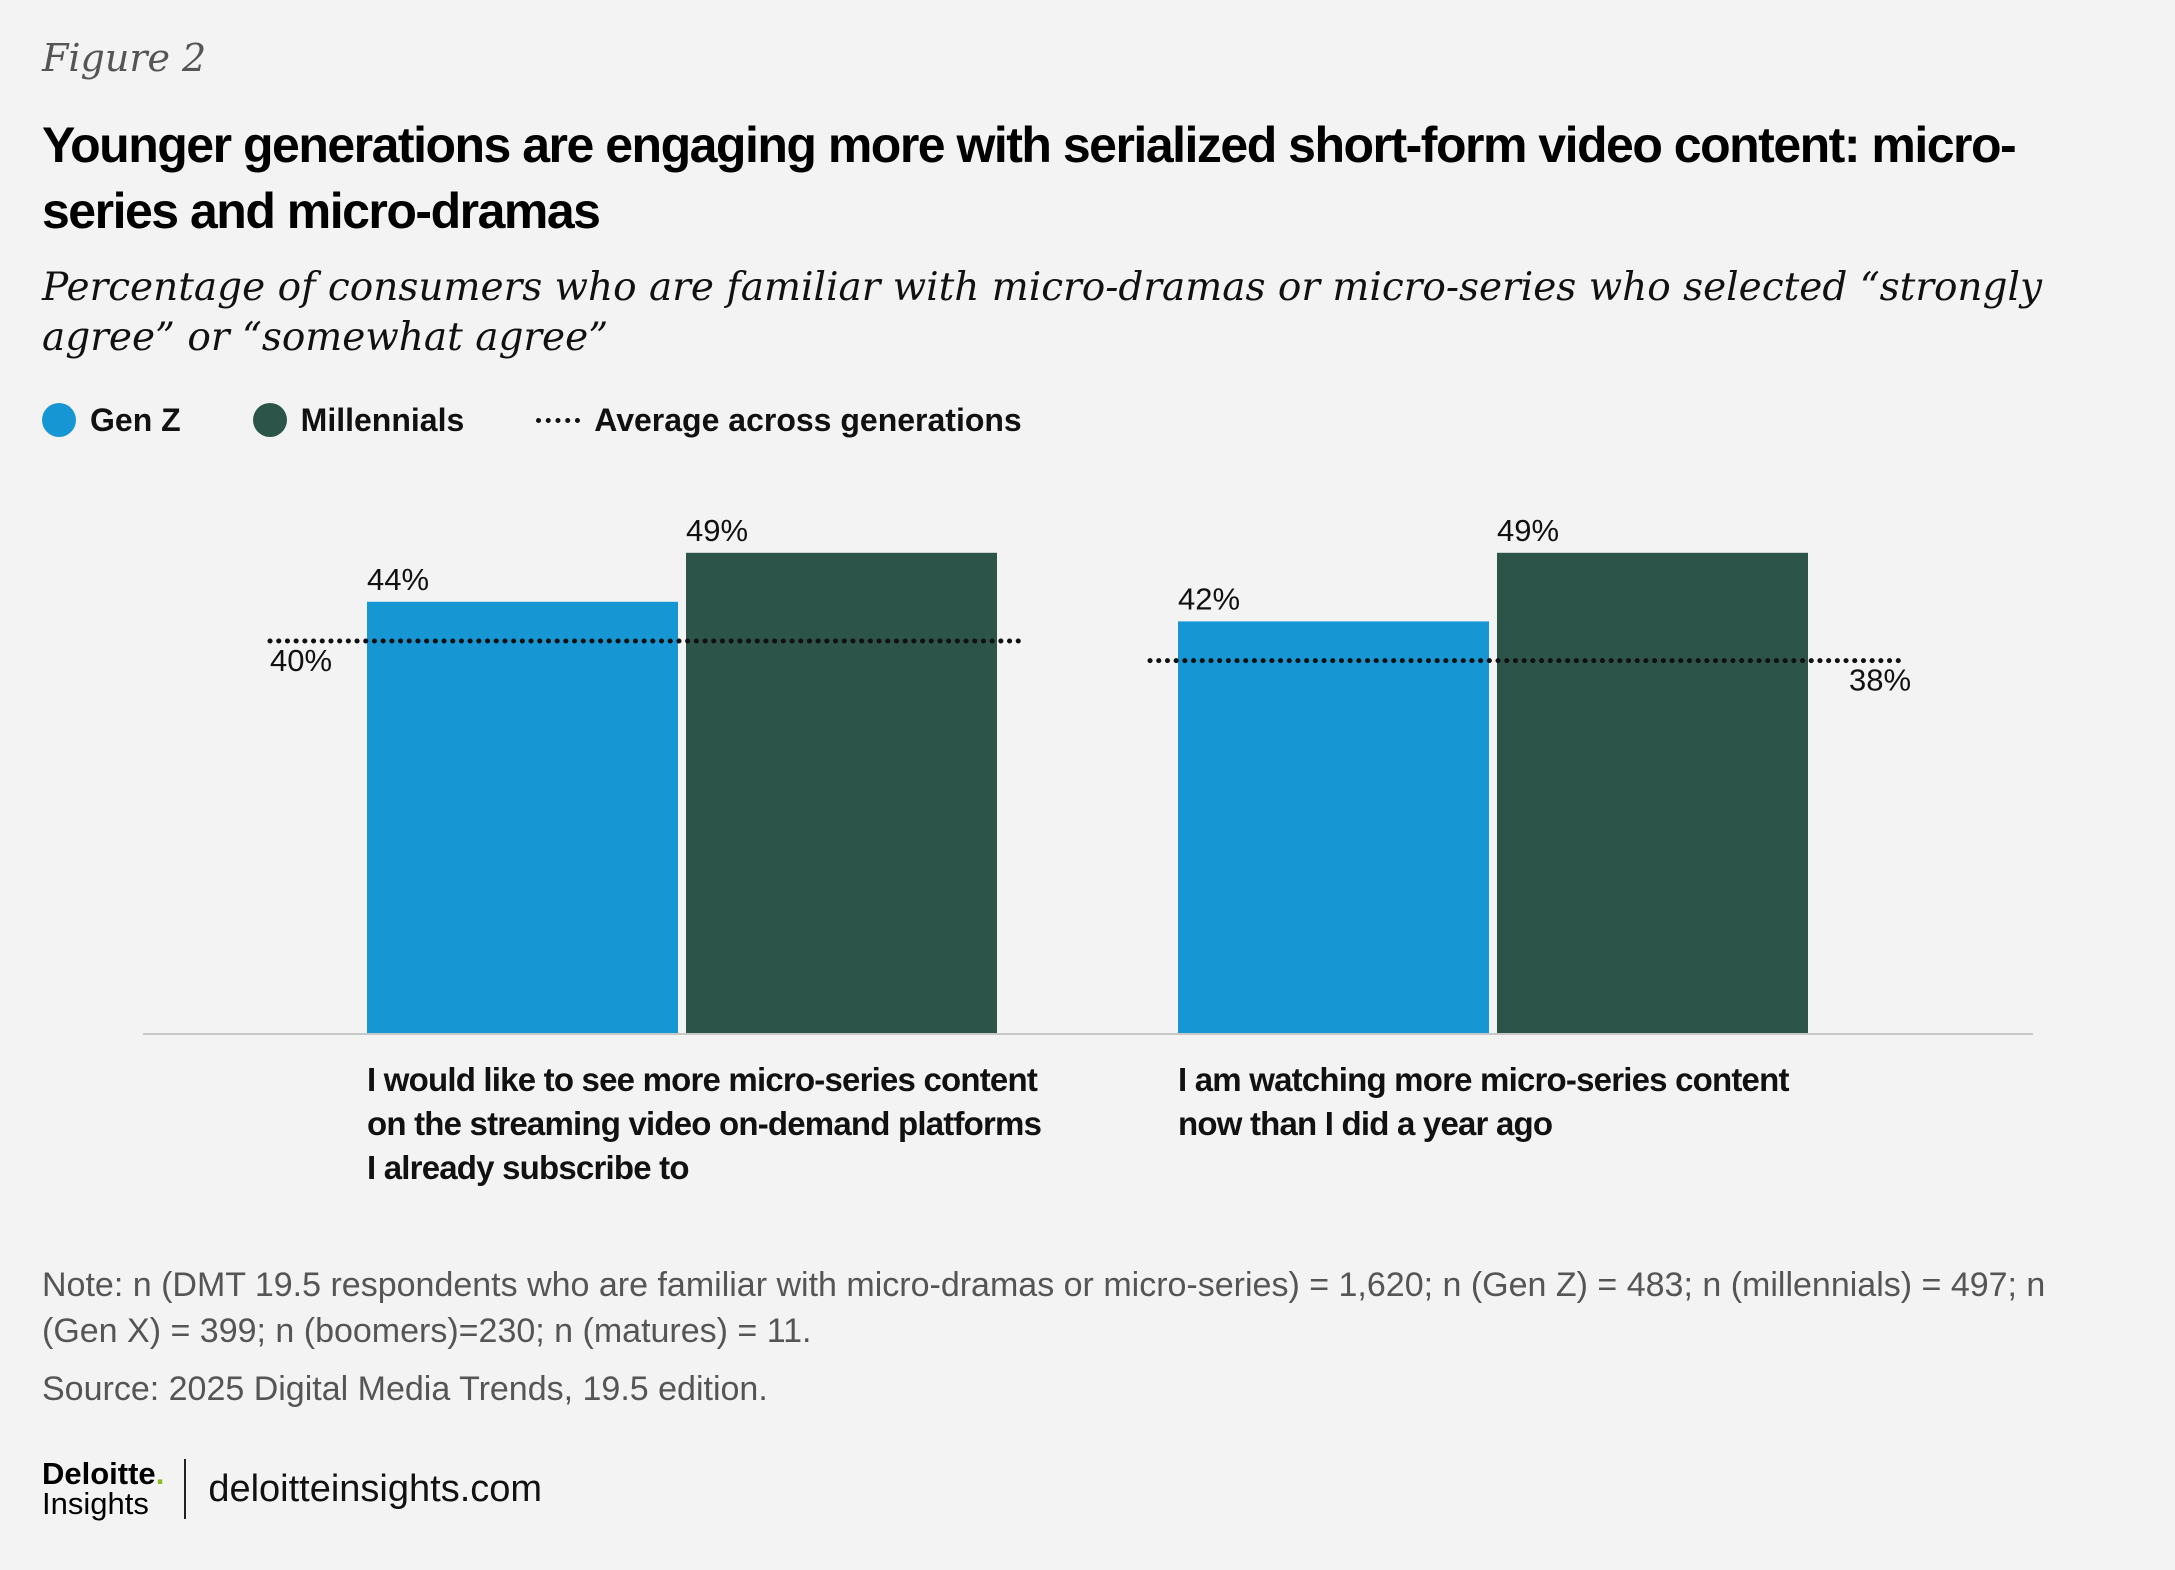 The height and width of the screenshot is (1570, 2175). Describe the element at coordinates (808, 419) in the screenshot. I see `legend-label-average: Average across generations` at that location.